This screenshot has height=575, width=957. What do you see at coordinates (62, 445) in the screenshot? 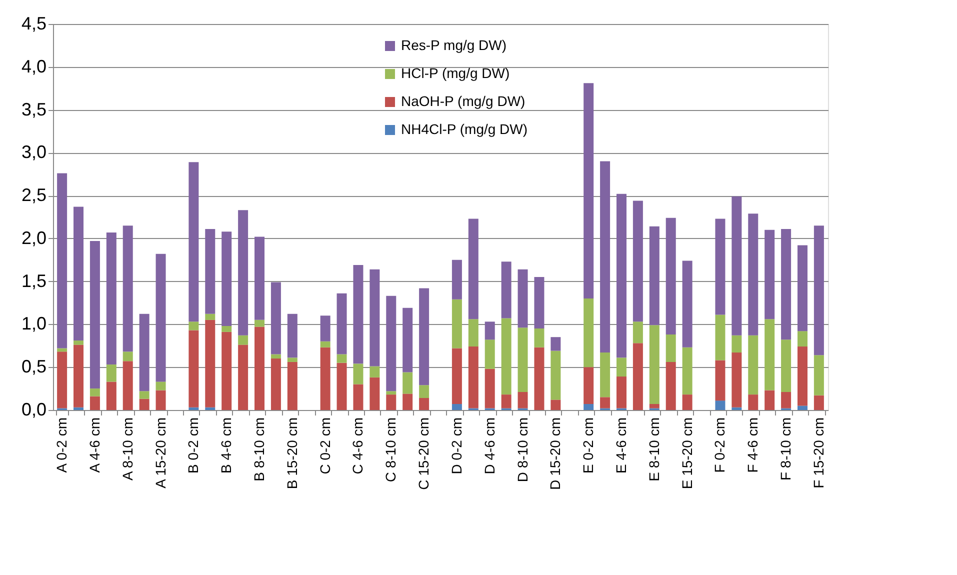
I see `x-tick-label: A 0-2 cm` at bounding box center [62, 445].